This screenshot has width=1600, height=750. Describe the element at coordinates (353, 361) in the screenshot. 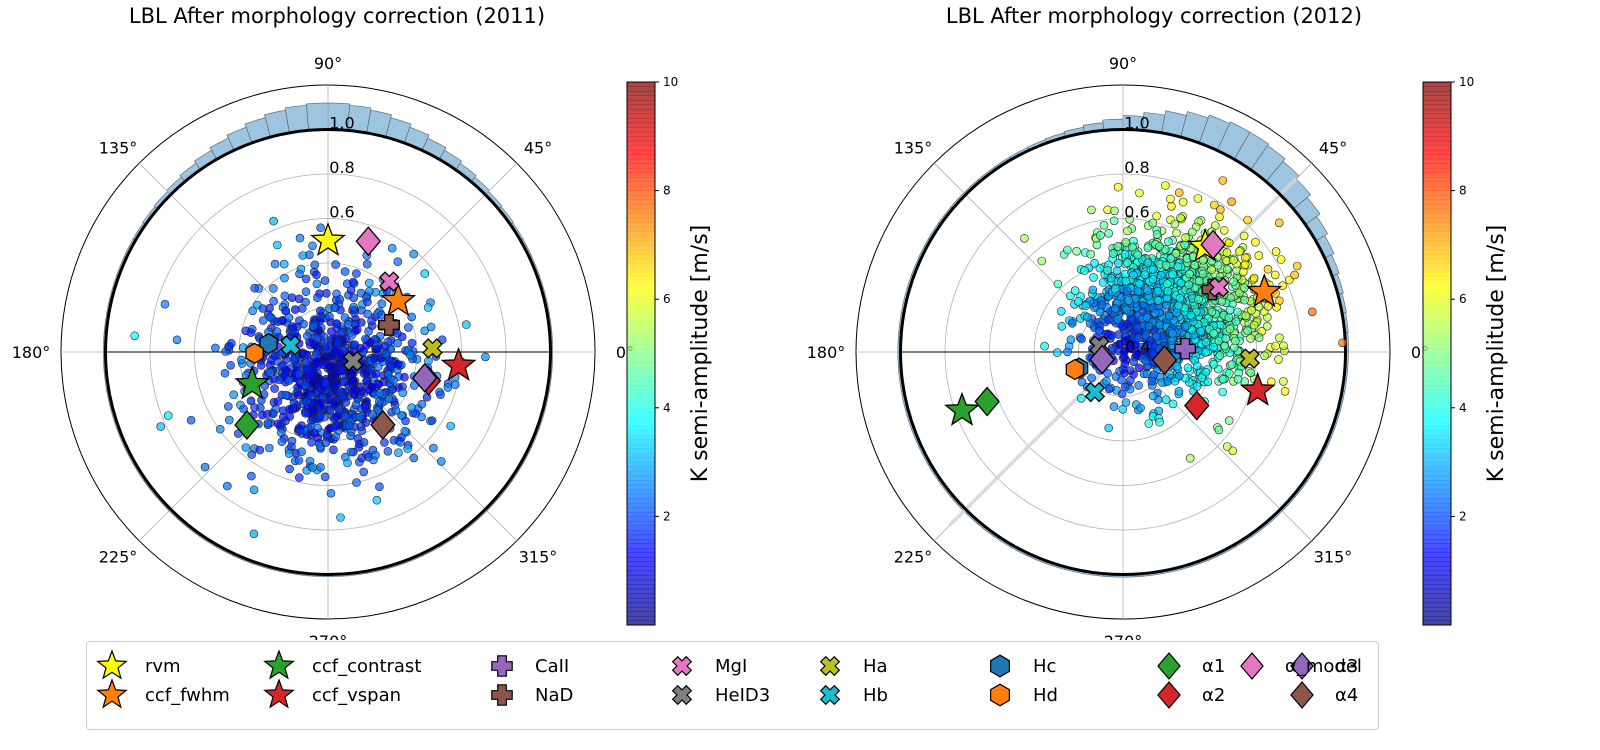

I see `marker-HeID3` at that location.